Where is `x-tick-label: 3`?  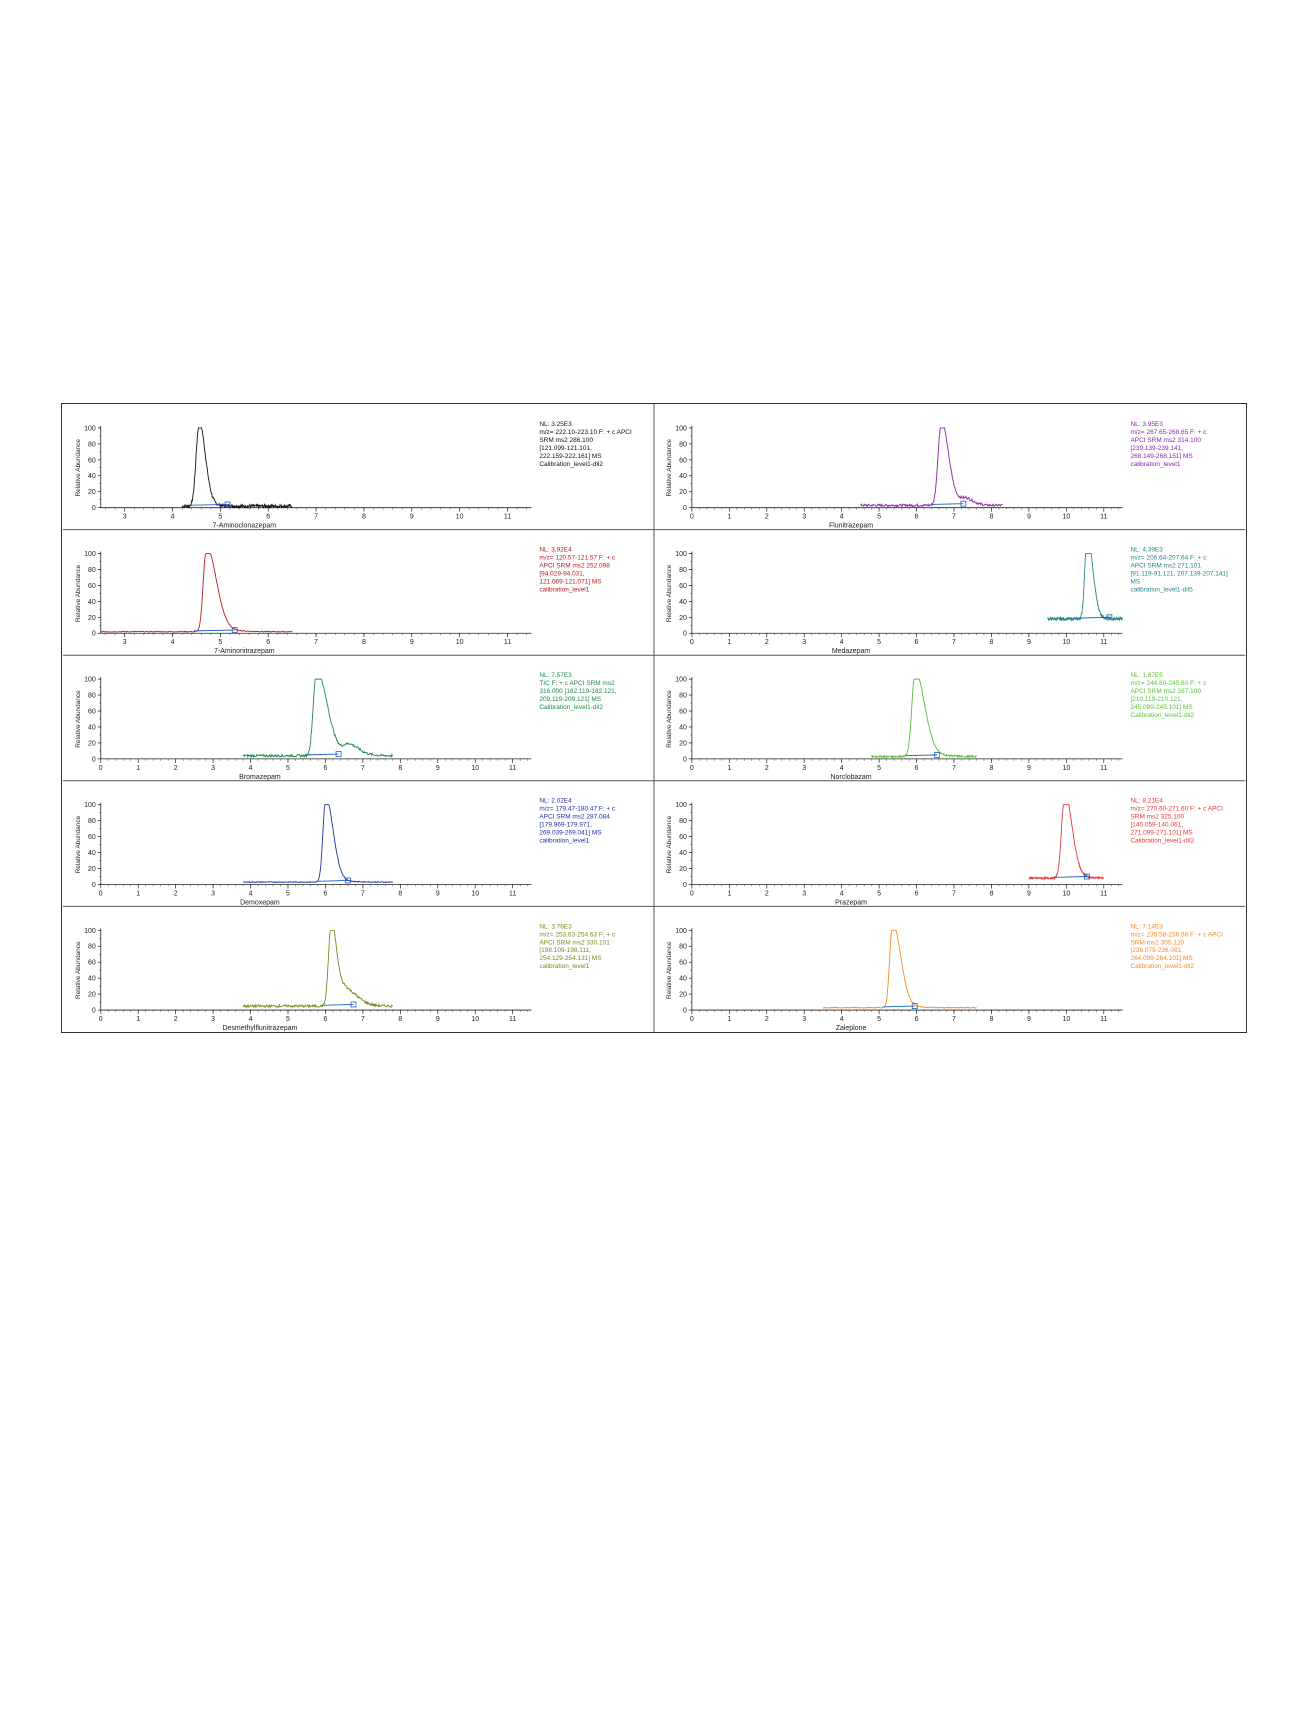
x-tick-label: 3 is located at coordinates (804, 517).